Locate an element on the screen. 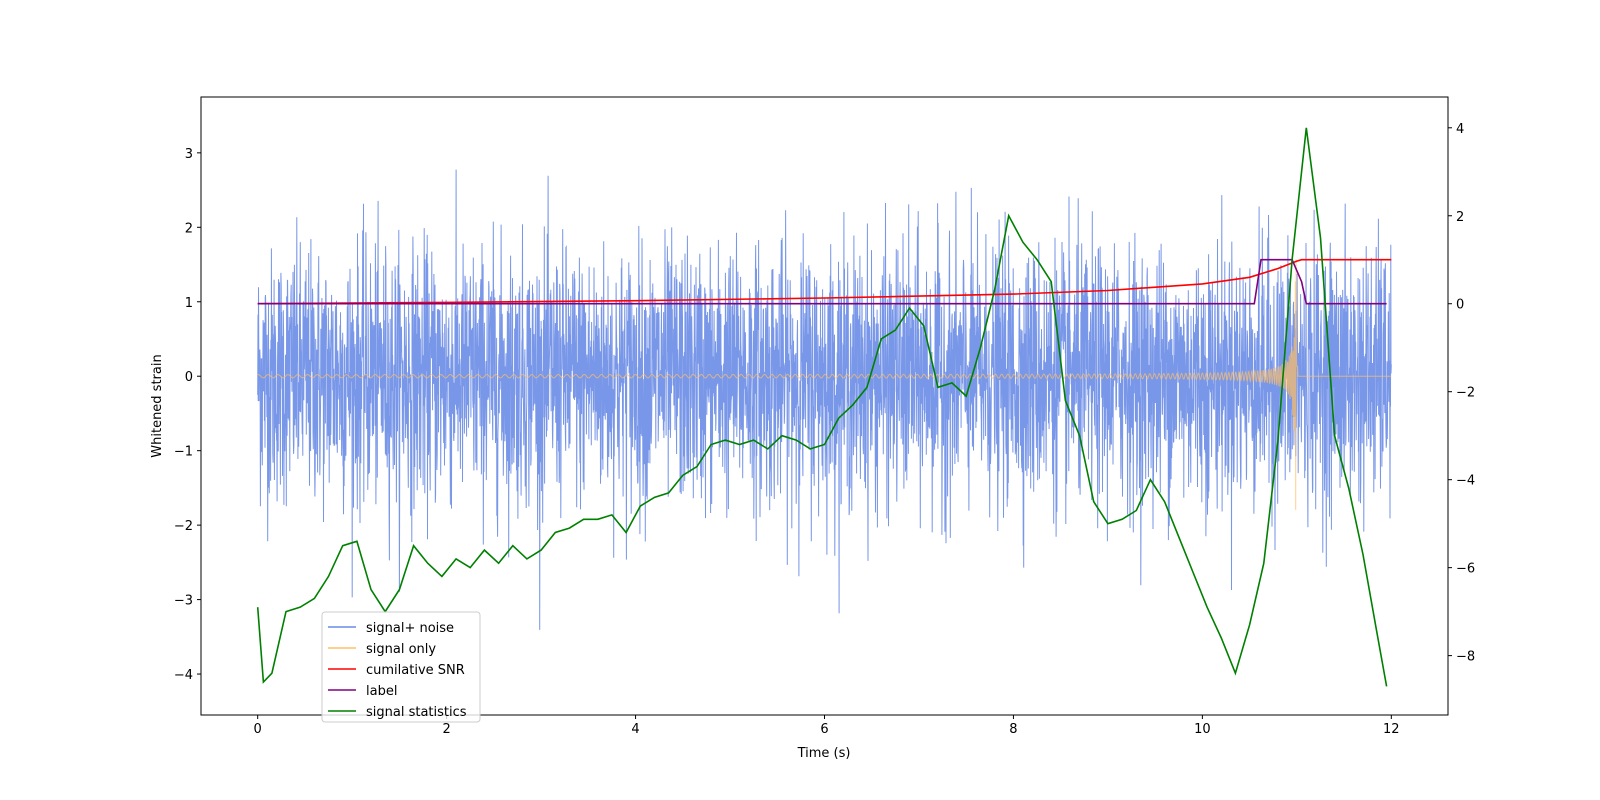  y-axis-left: −4 −3 −2 −1 0 1 2 3 is located at coordinates (187, 415).